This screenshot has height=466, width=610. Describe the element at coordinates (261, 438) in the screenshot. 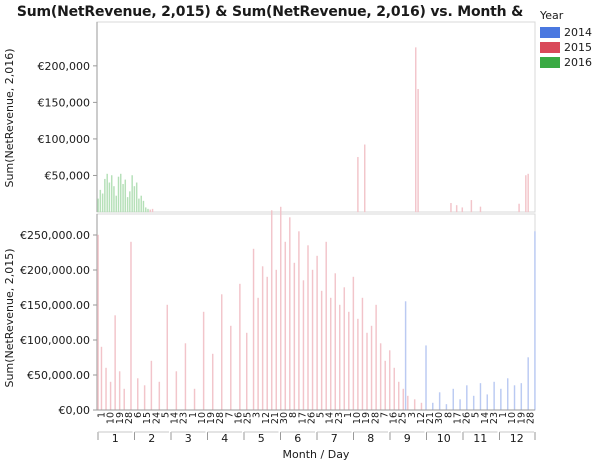

I see `x-month-label: 5` at that location.